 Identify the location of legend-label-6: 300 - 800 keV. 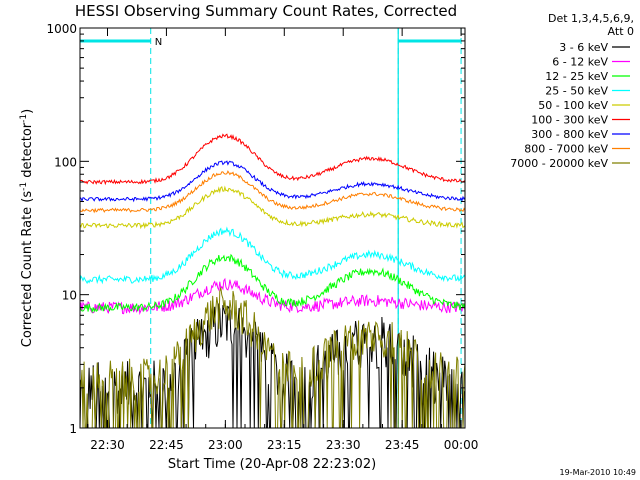
(569, 134).